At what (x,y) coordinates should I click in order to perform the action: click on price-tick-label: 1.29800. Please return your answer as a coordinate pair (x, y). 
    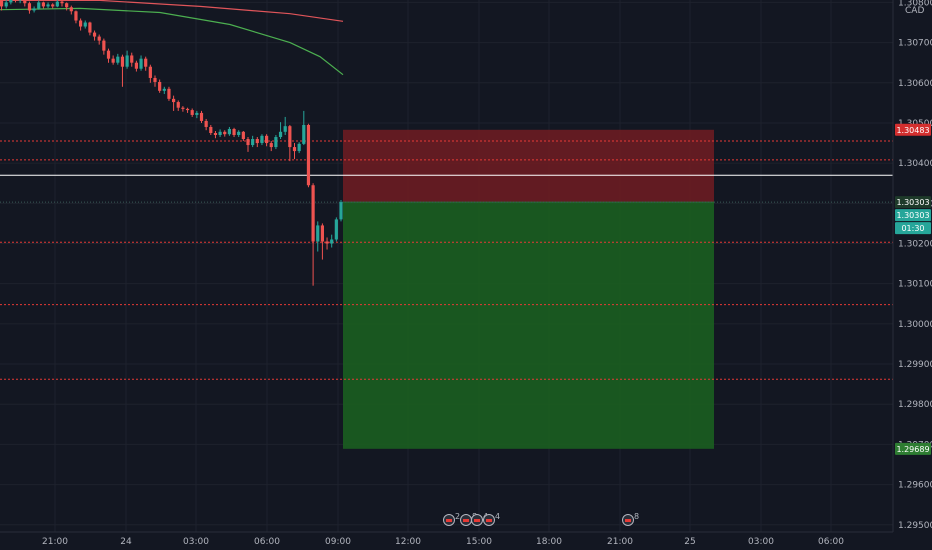
    Looking at the image, I should click on (915, 405).